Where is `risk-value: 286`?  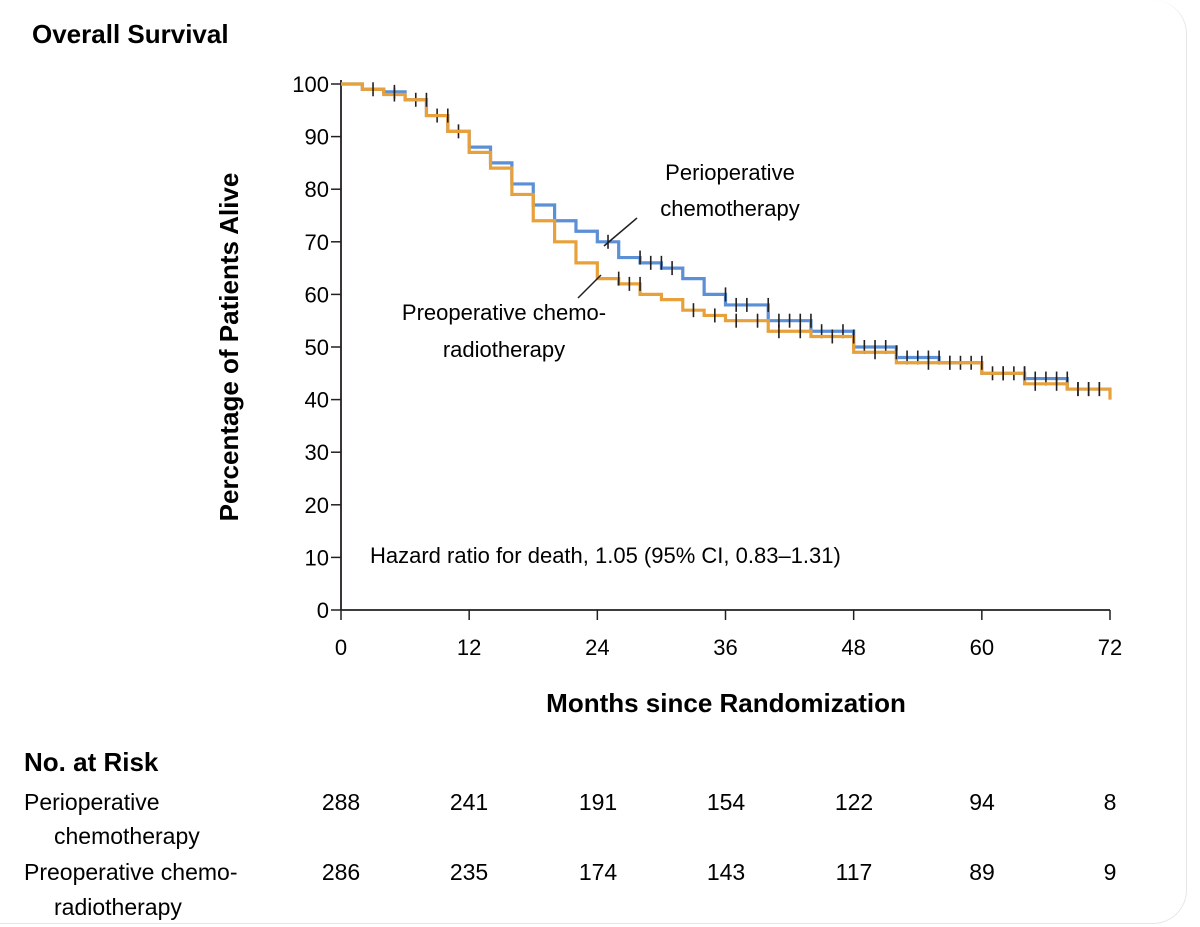
risk-value: 286 is located at coordinates (341, 872).